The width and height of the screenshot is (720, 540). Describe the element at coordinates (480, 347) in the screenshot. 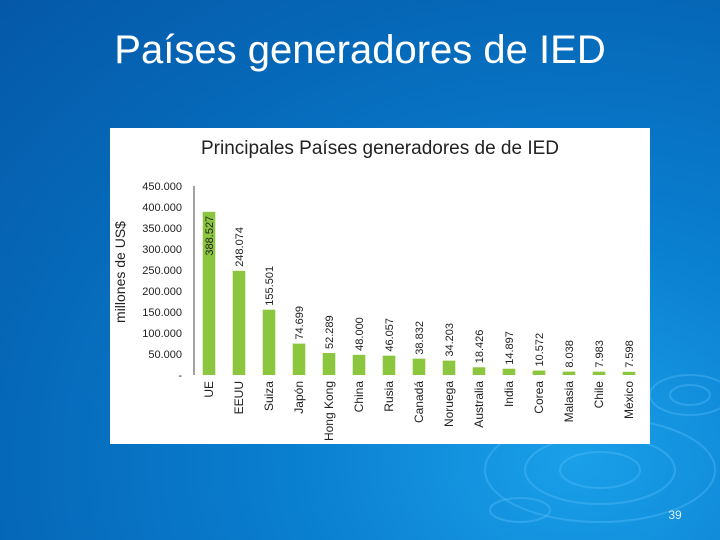

I see `bar-value-label: 18.426` at that location.